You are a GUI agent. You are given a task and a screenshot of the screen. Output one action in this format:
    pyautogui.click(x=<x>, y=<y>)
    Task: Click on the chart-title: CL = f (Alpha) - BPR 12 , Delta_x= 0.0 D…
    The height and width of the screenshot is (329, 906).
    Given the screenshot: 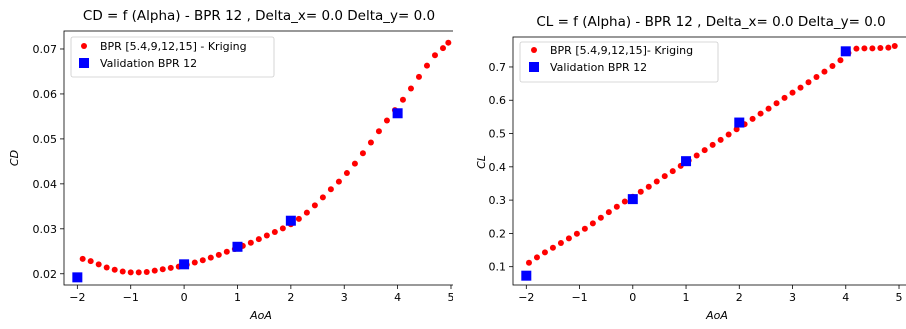 What is the action you would take?
    pyautogui.click(x=710, y=22)
    